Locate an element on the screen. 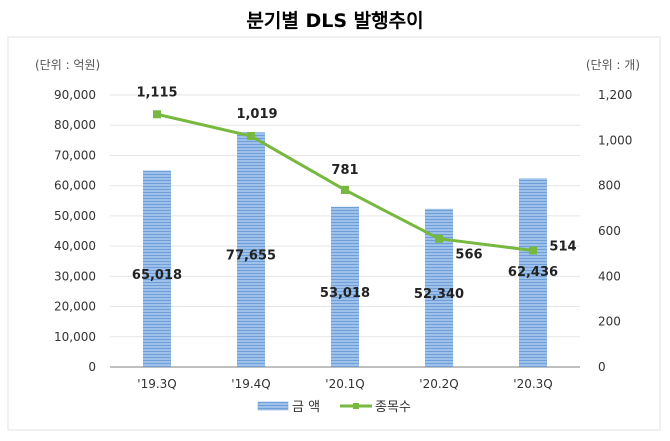 Image resolution: width=670 pixels, height=441 pixels. legend-line-label: 종목수 is located at coordinates (393, 407).